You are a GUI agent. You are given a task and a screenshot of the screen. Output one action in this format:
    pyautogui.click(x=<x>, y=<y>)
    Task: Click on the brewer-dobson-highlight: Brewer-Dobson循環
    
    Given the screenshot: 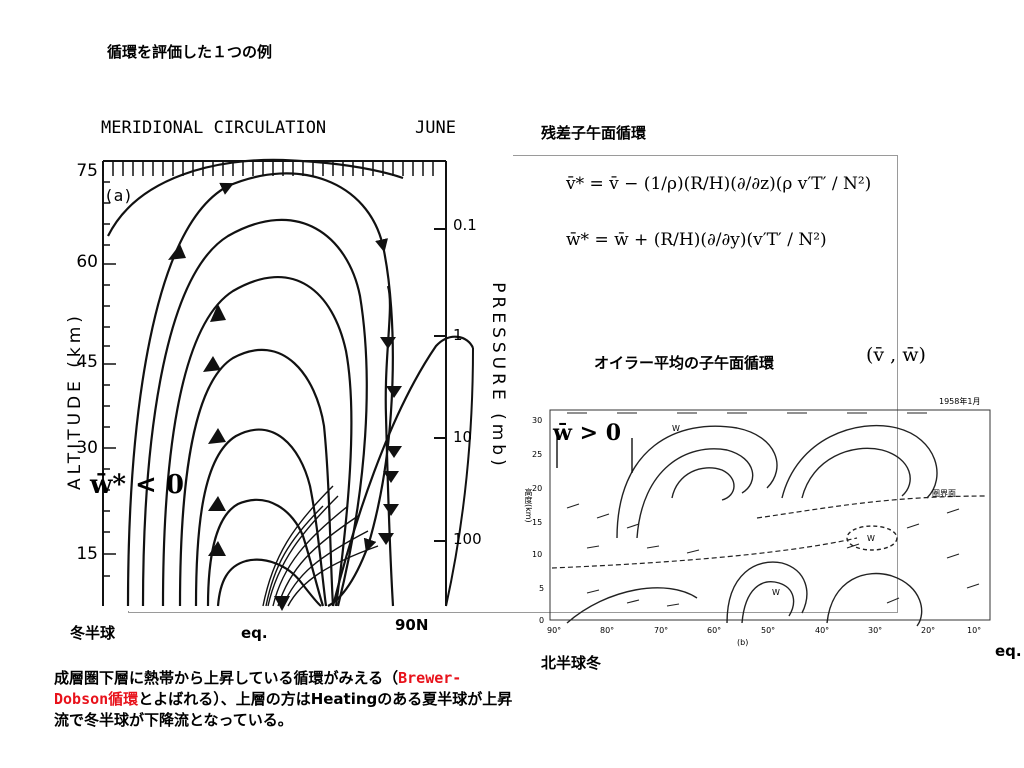 What is the action you would take?
    pyautogui.click(x=258, y=688)
    